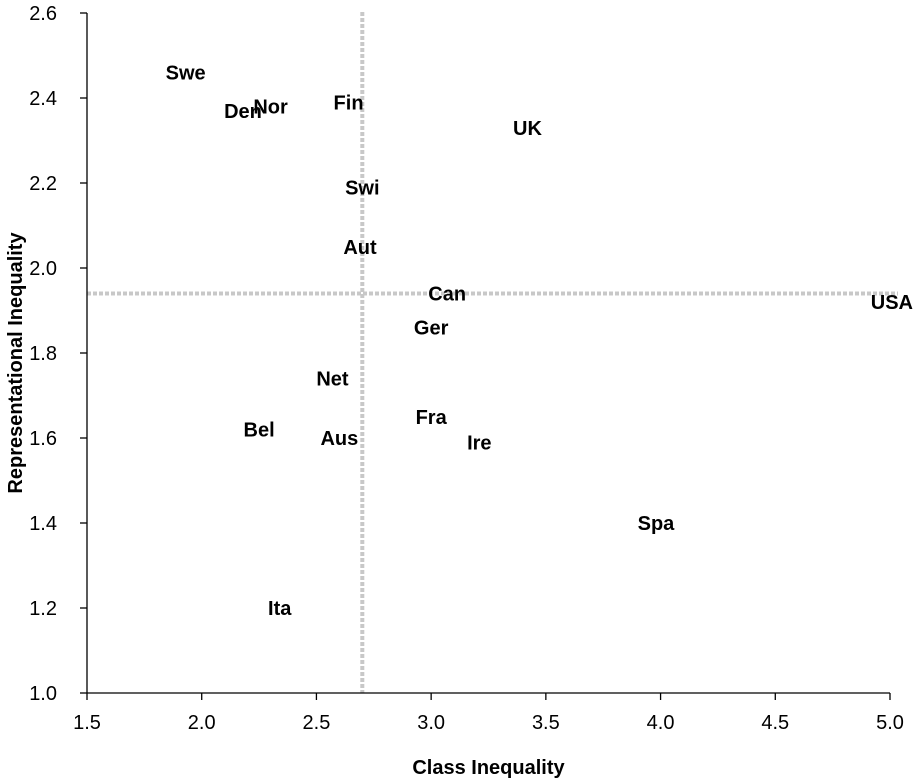  What do you see at coordinates (488, 768) in the screenshot?
I see `x-axis-title: Class Inequality` at bounding box center [488, 768].